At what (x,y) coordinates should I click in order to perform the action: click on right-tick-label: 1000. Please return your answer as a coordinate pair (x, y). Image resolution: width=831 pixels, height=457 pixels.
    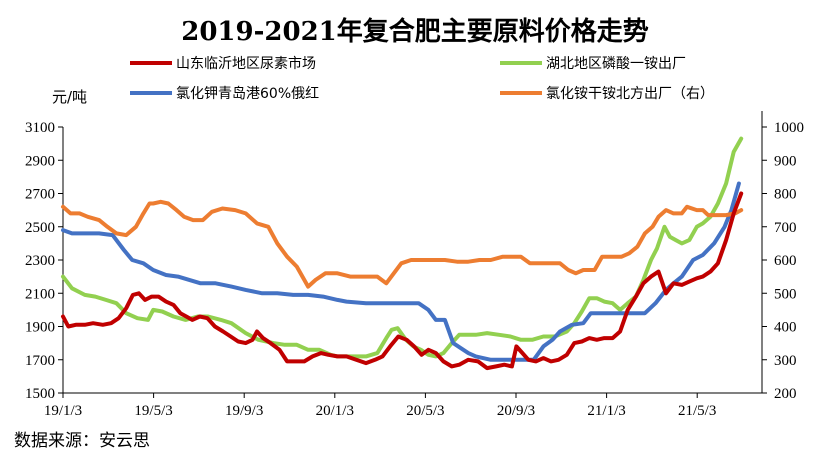
    Looking at the image, I should click on (789, 128).